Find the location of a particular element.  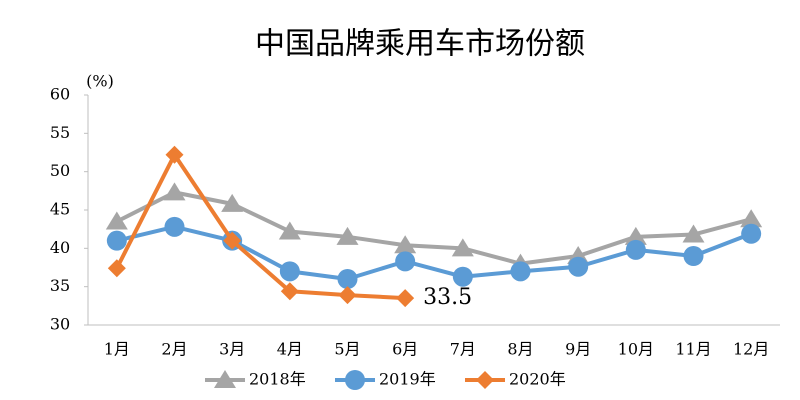

x-tick-label: 2月 is located at coordinates (174, 349).